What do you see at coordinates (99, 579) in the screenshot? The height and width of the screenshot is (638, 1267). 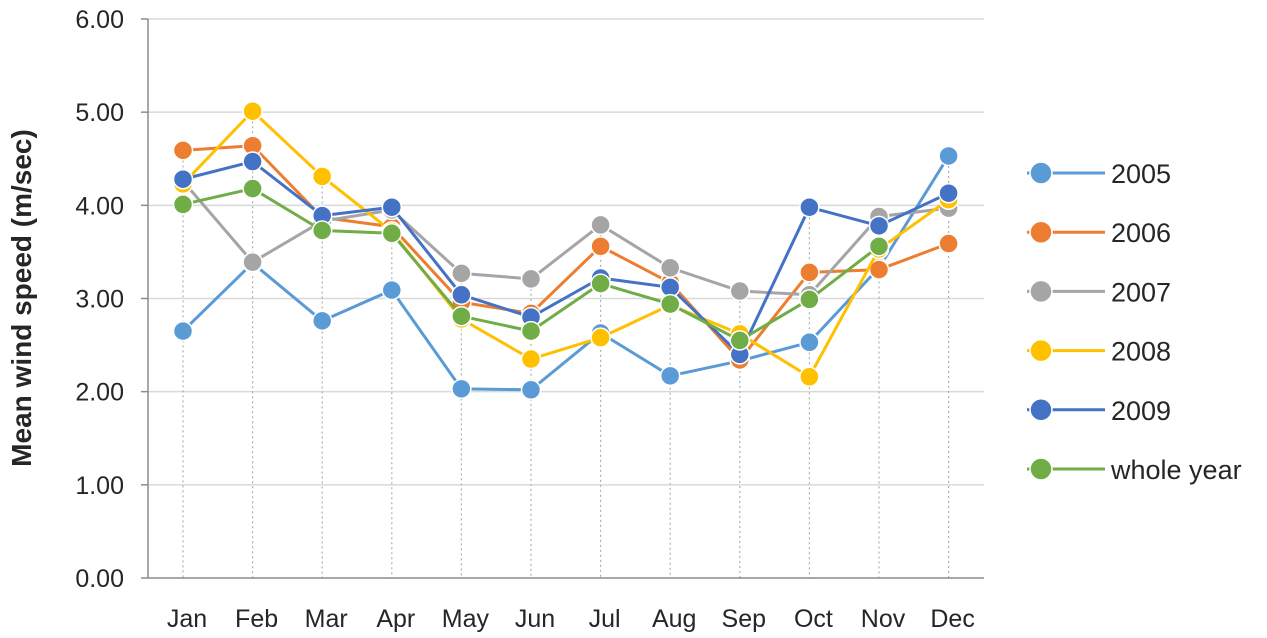 I see `y-tick-label: 0.00` at bounding box center [99, 579].